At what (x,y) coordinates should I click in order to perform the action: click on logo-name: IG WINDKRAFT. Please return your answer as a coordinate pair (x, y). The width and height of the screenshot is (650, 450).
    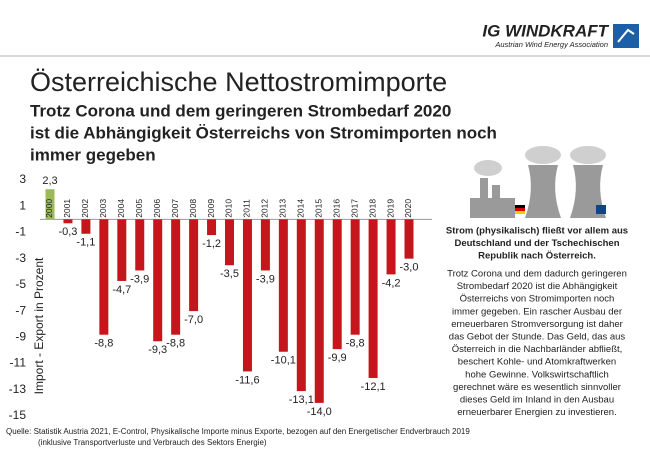
    Looking at the image, I should click on (545, 30).